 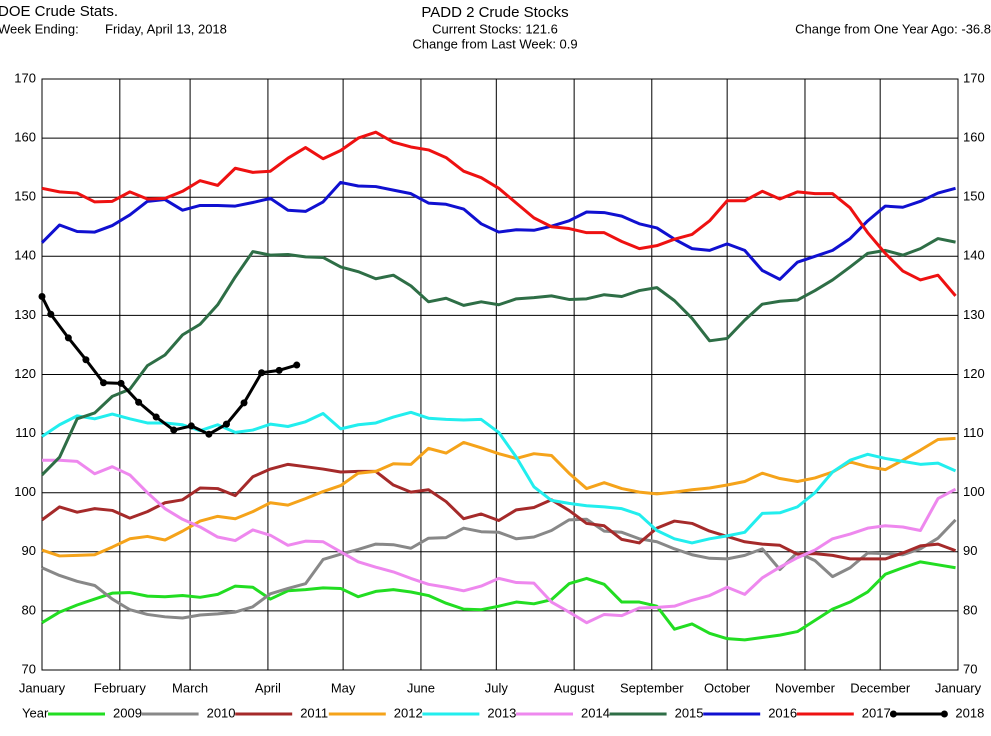 What do you see at coordinates (970, 609) in the screenshot?
I see `y2-tick-label: 80` at bounding box center [970, 609].